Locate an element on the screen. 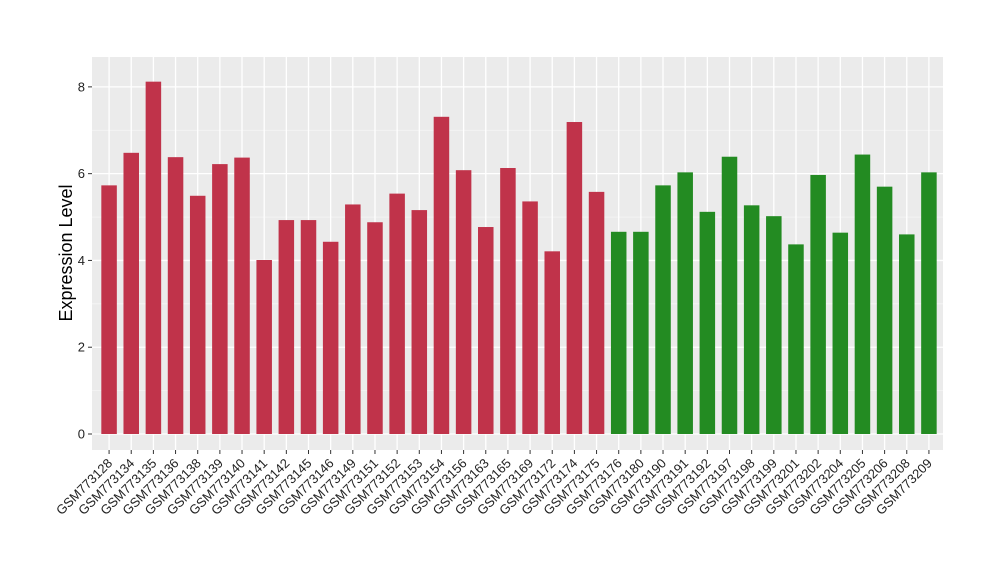  bar-GSM773145 is located at coordinates (308, 327).